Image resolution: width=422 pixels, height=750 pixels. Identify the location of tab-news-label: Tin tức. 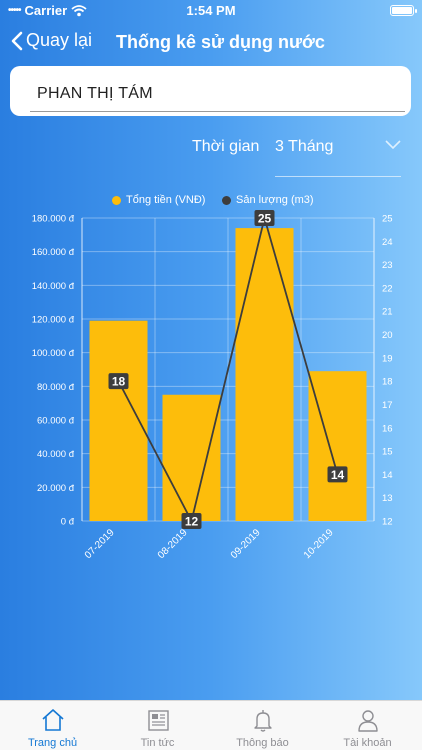
(157, 743).